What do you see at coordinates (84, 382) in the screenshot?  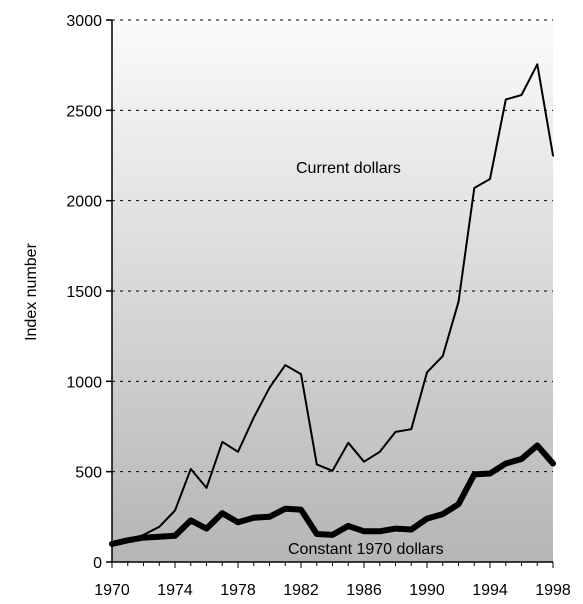 I see `y-tick-label: 1000` at bounding box center [84, 382].